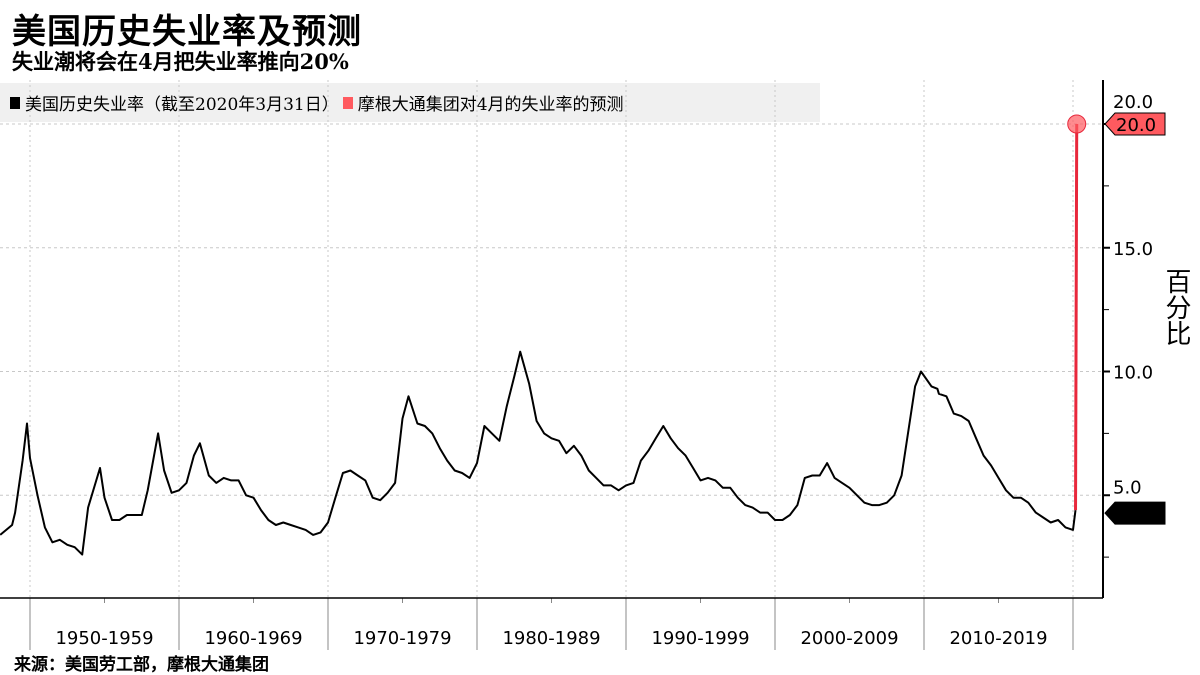 The width and height of the screenshot is (1200, 675). What do you see at coordinates (141, 665) in the screenshot?
I see `source-note: 来源：美国劳工部，摩根大通集团` at bounding box center [141, 665].